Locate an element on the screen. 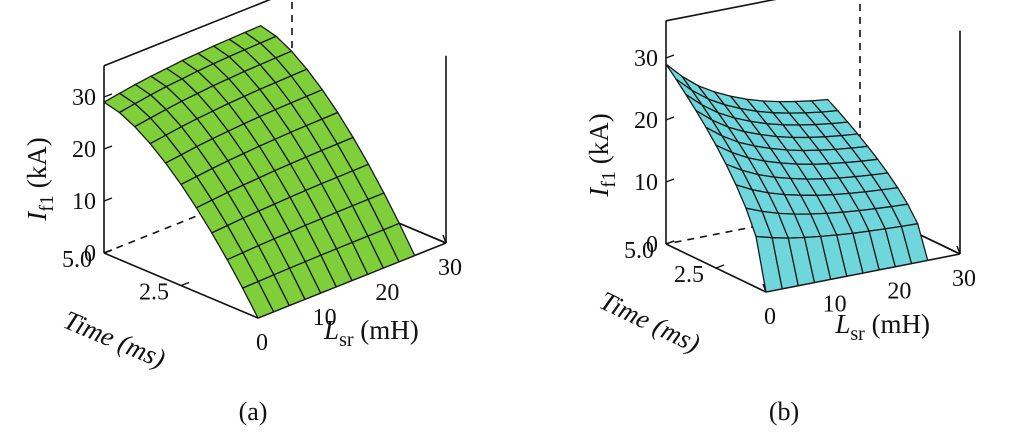 The image size is (1015, 442). panel-caption: (b) is located at coordinates (784, 411).